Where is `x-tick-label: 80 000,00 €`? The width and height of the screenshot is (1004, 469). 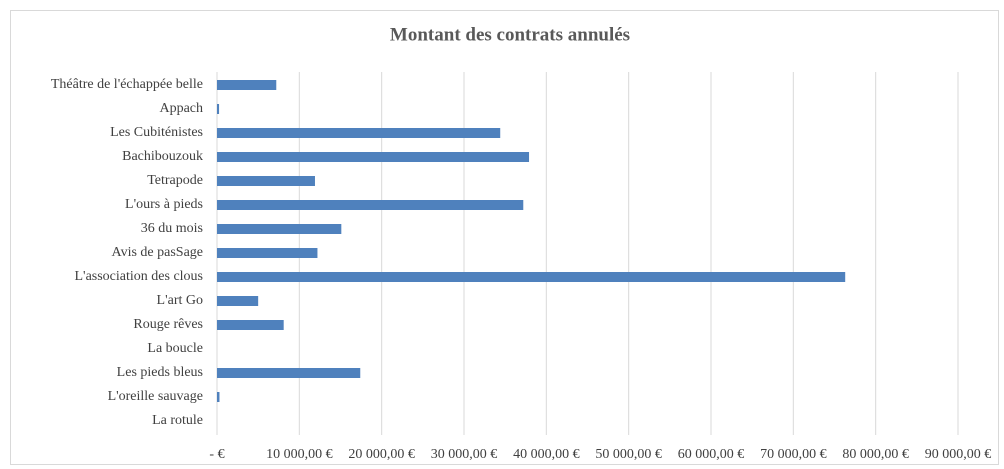 x-tick-label: 80 000,00 € is located at coordinates (875, 454).